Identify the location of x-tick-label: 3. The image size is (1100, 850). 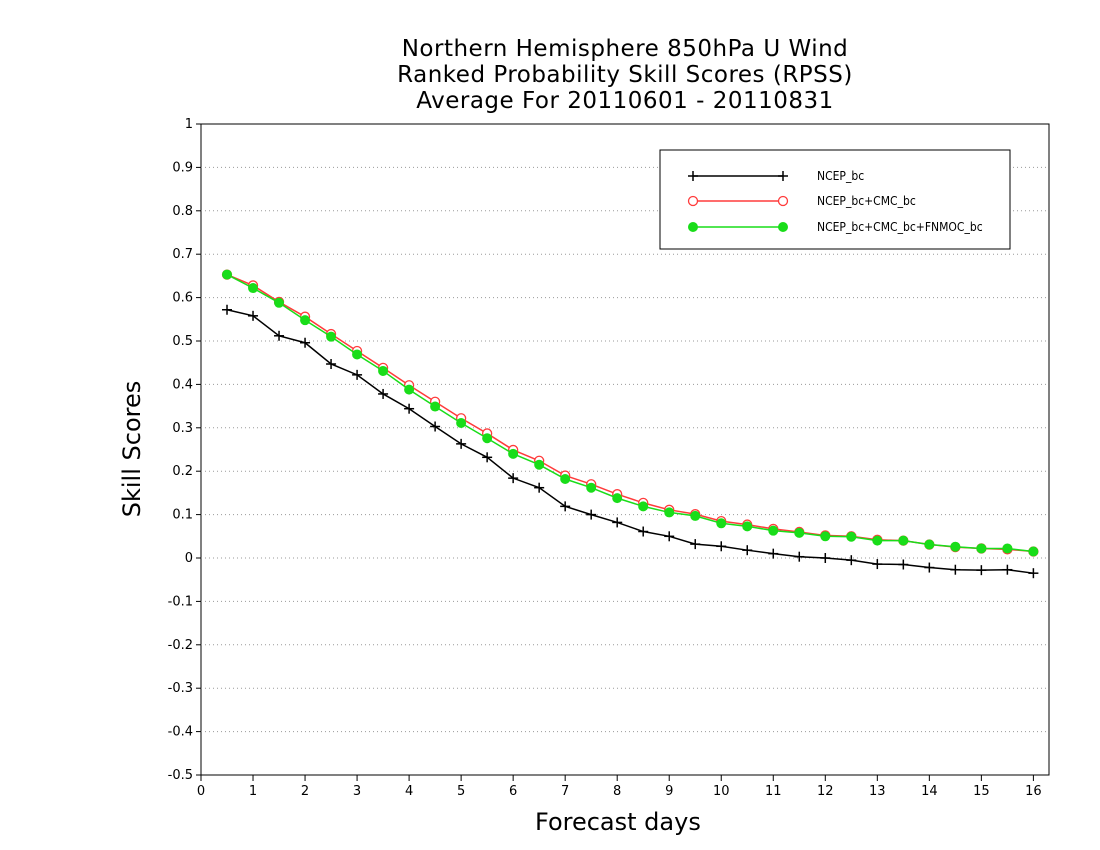
(357, 791).